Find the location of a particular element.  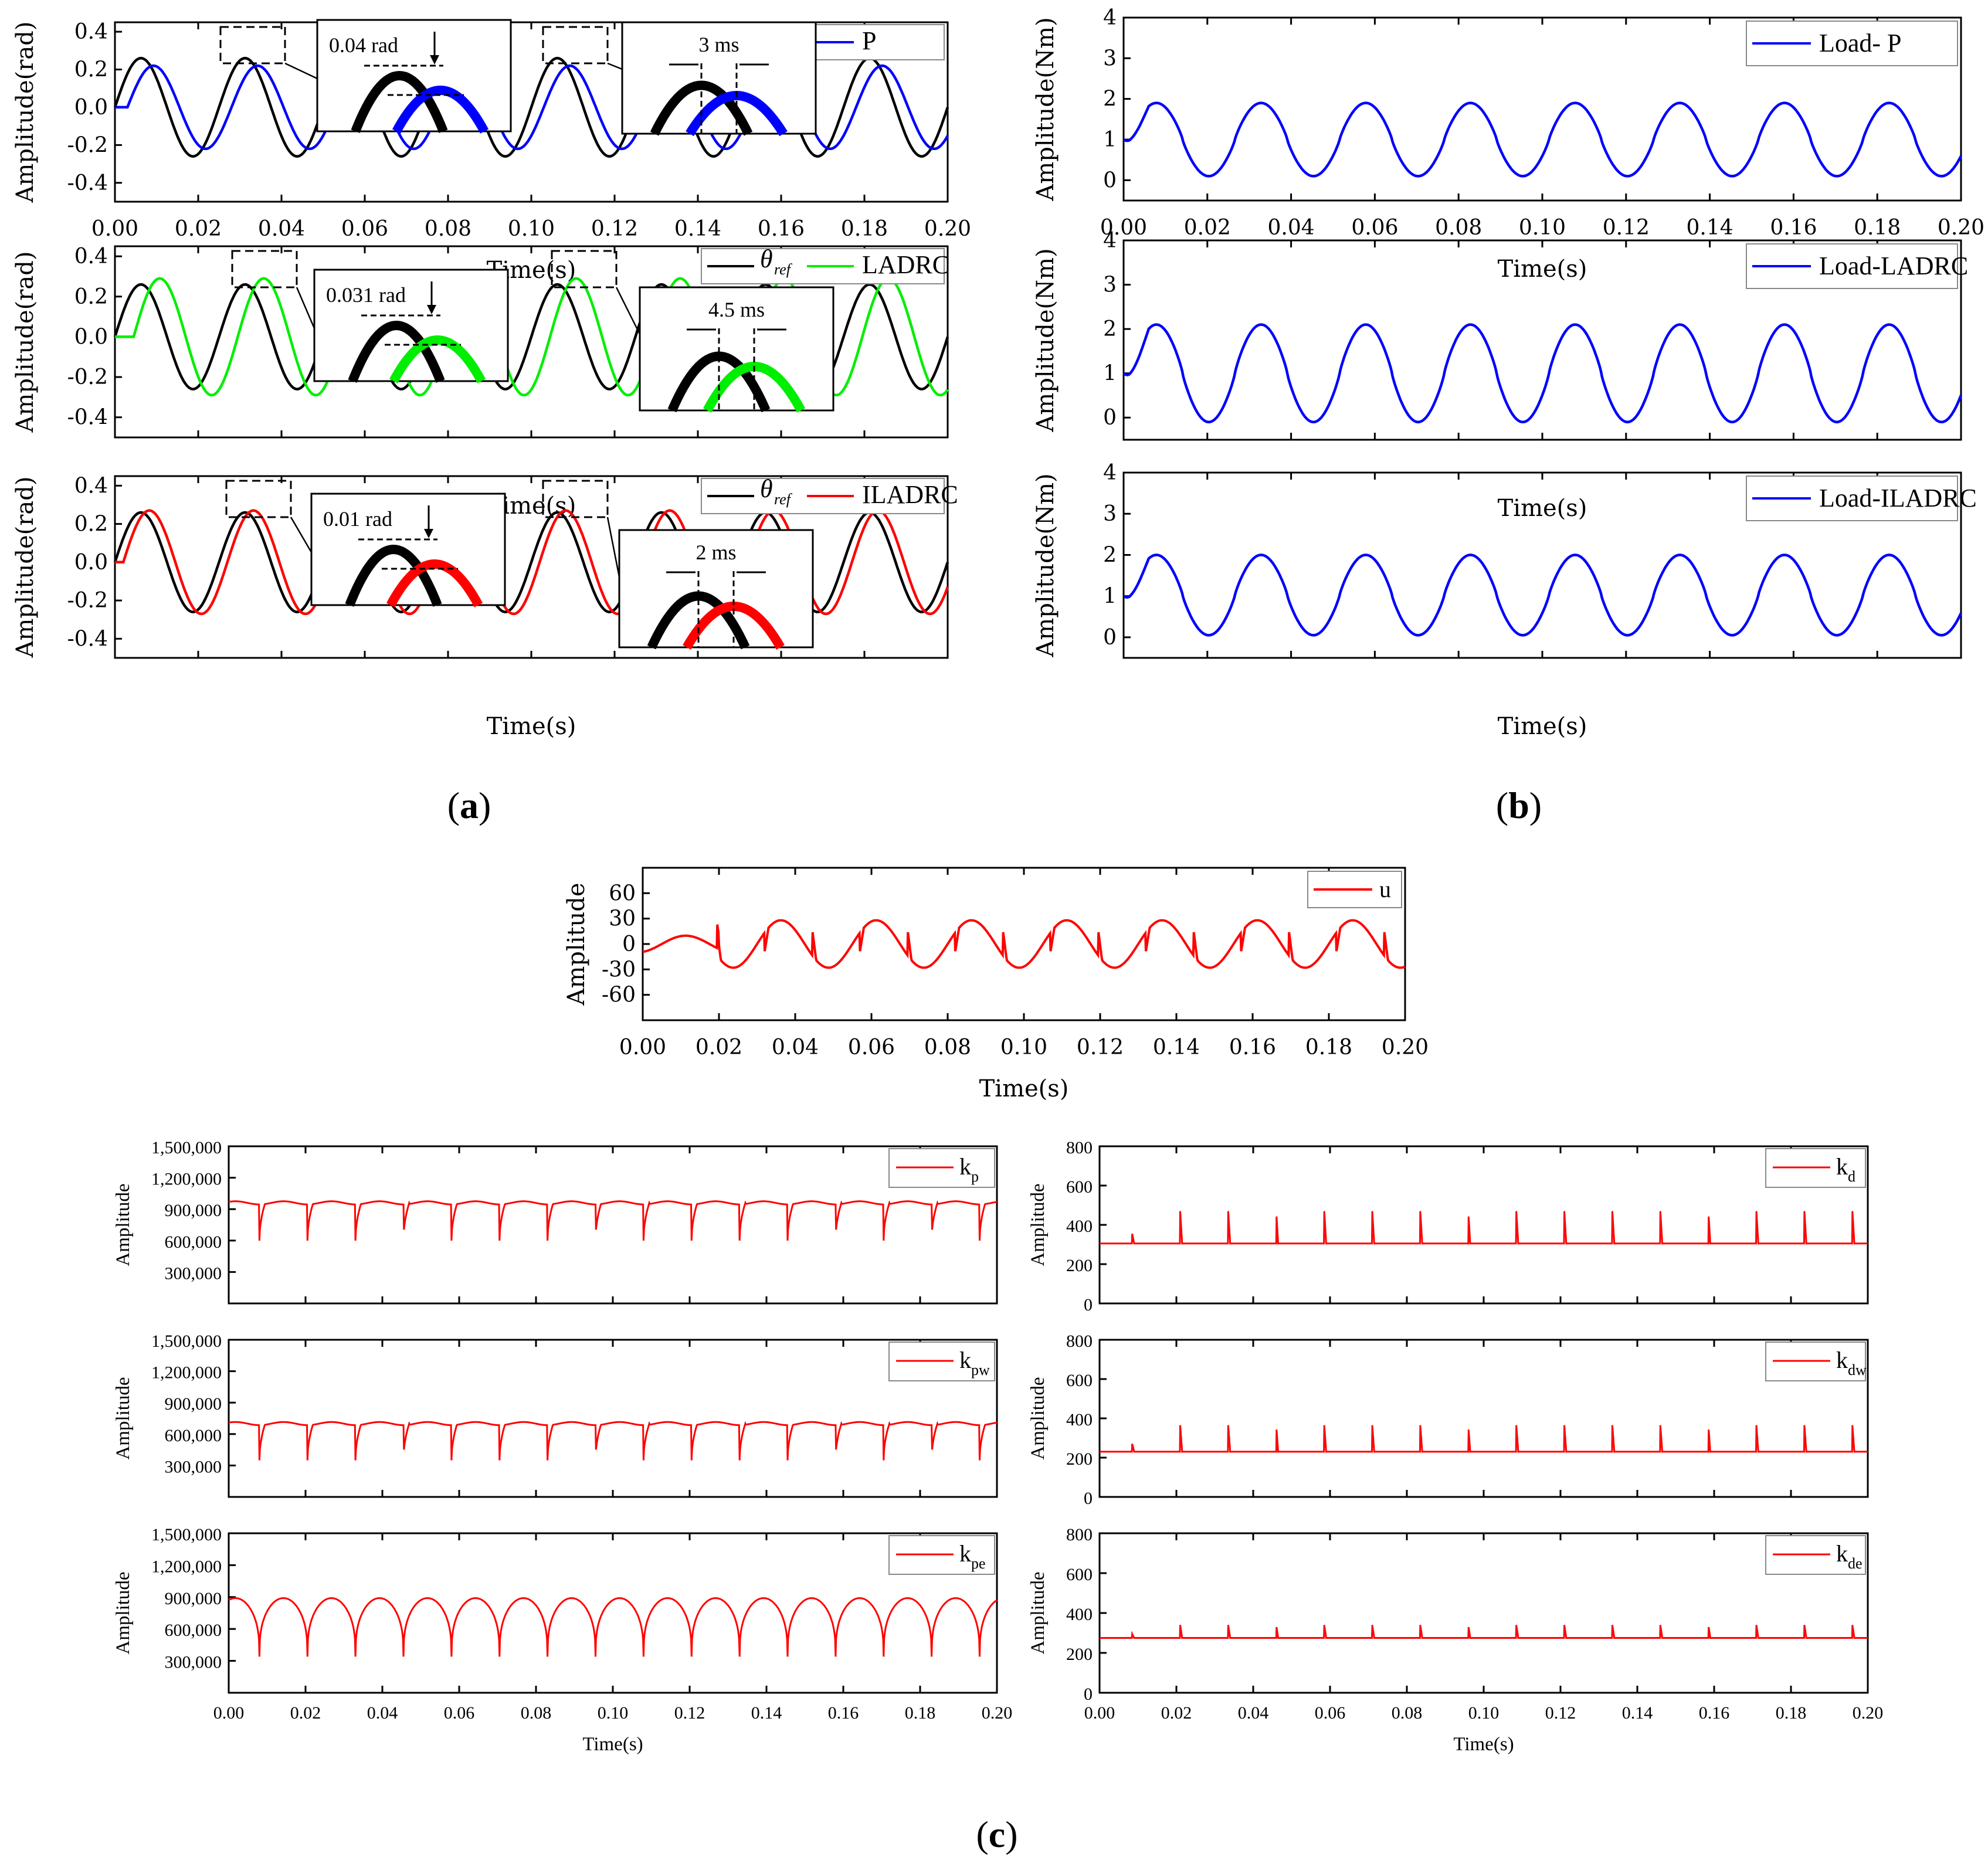

legend: θ ref LADRC is located at coordinates (825, 264).